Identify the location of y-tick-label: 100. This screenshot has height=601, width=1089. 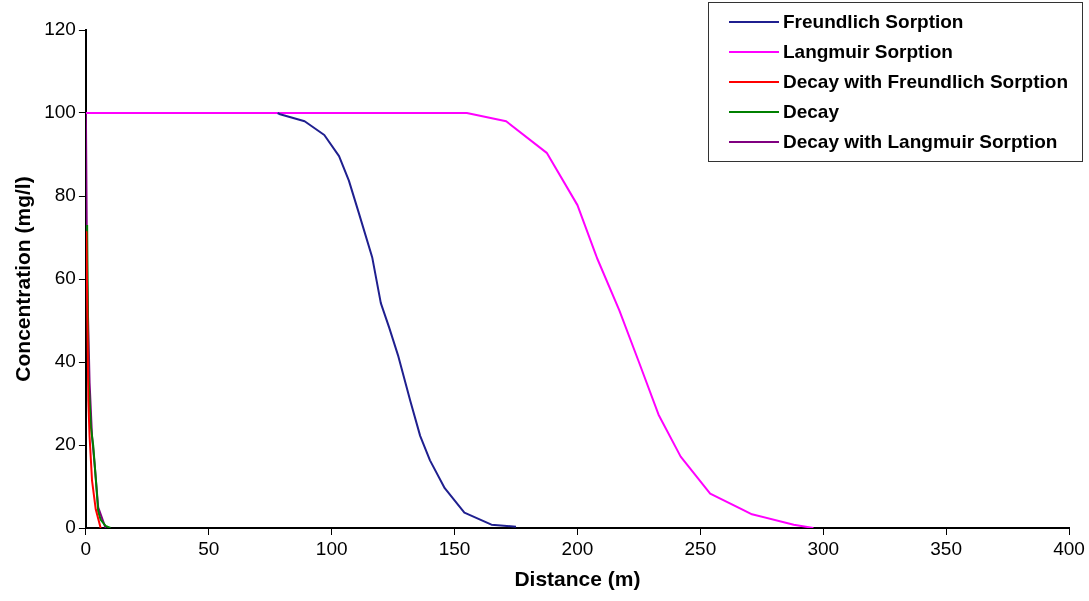
(60, 112).